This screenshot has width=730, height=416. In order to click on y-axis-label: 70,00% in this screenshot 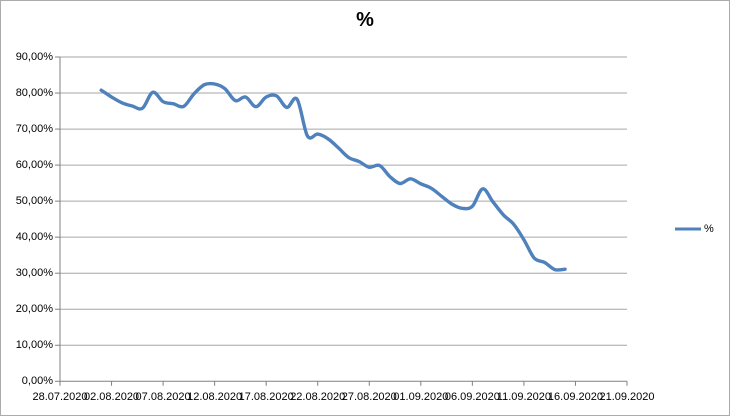, I will do `click(34, 128)`.